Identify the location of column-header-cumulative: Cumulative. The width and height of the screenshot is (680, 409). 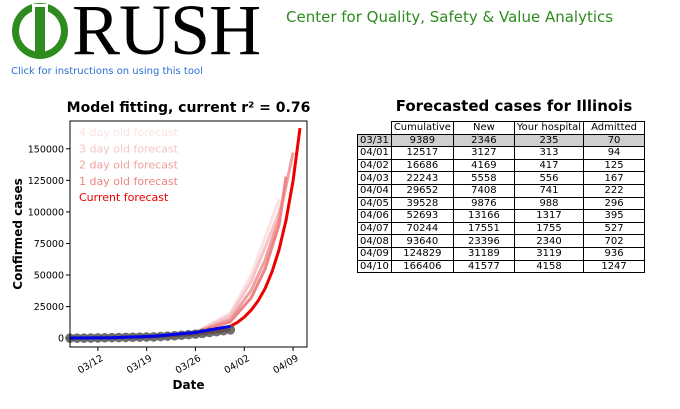
(422, 128).